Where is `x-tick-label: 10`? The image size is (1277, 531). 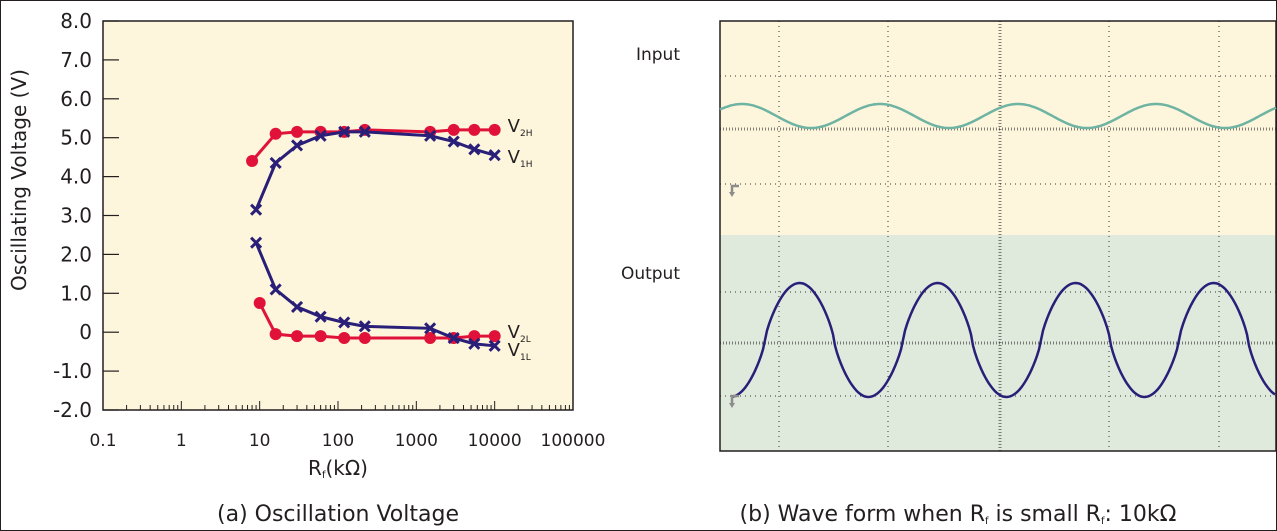
x-tick-label: 10 is located at coordinates (260, 441).